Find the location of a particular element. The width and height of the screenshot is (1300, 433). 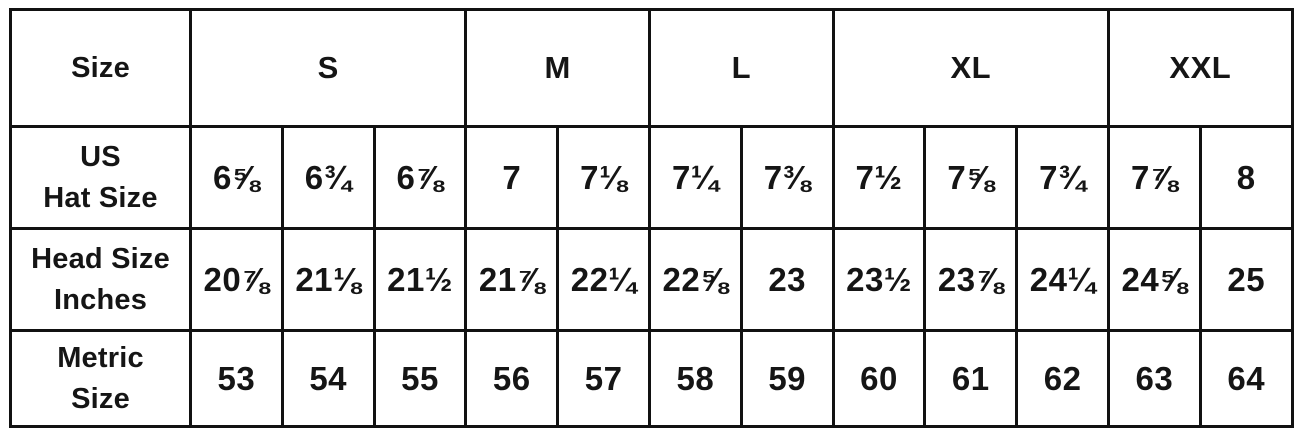

row-label-metric-size: Metric Size is located at coordinates (100, 378).